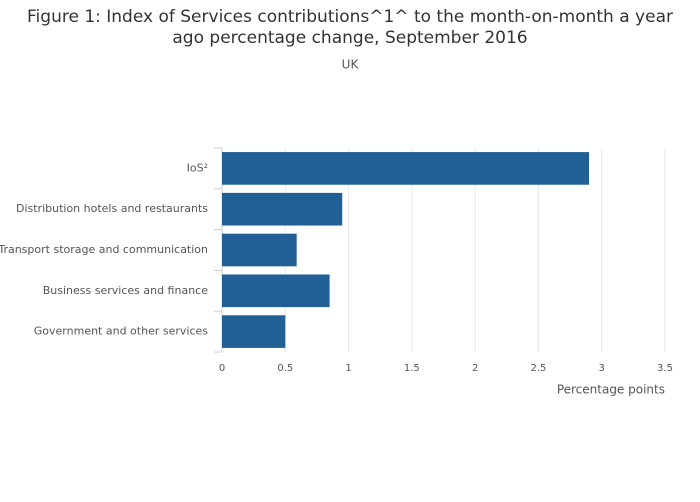 The height and width of the screenshot is (502, 700). Describe the element at coordinates (412, 368) in the screenshot. I see `x-tick-label: 1.5` at that location.